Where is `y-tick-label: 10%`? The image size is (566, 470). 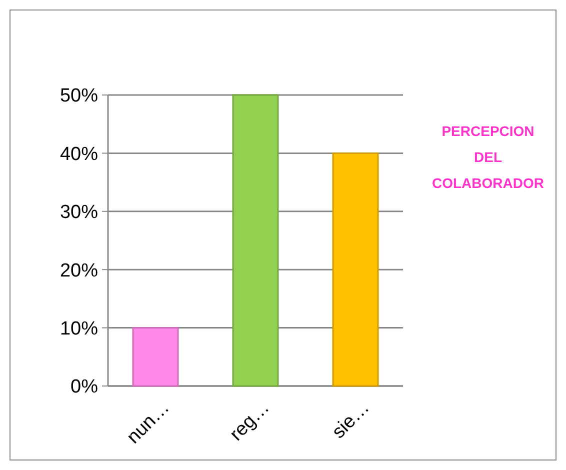 y-tick-label: 10% is located at coordinates (79, 329).